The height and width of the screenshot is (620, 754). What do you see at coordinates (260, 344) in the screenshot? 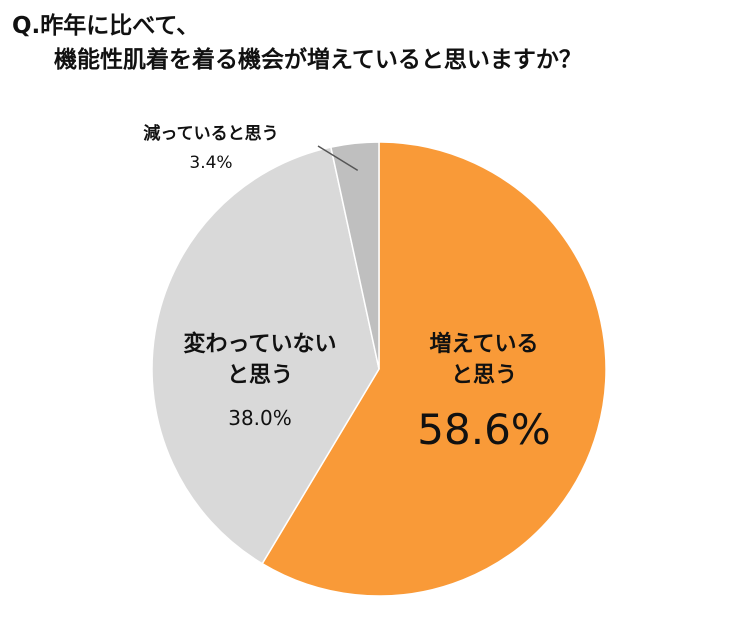
I see `slice-label-line: 変わっていない` at bounding box center [260, 344].